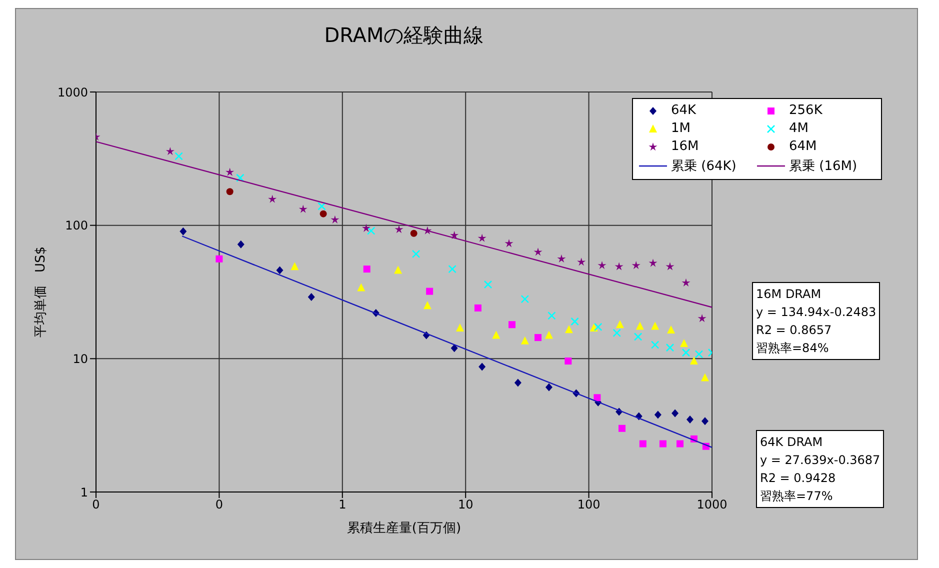 Image resolution: width=939 pixels, height=568 pixels. I want to click on x-tick-label: 100, so click(588, 505).